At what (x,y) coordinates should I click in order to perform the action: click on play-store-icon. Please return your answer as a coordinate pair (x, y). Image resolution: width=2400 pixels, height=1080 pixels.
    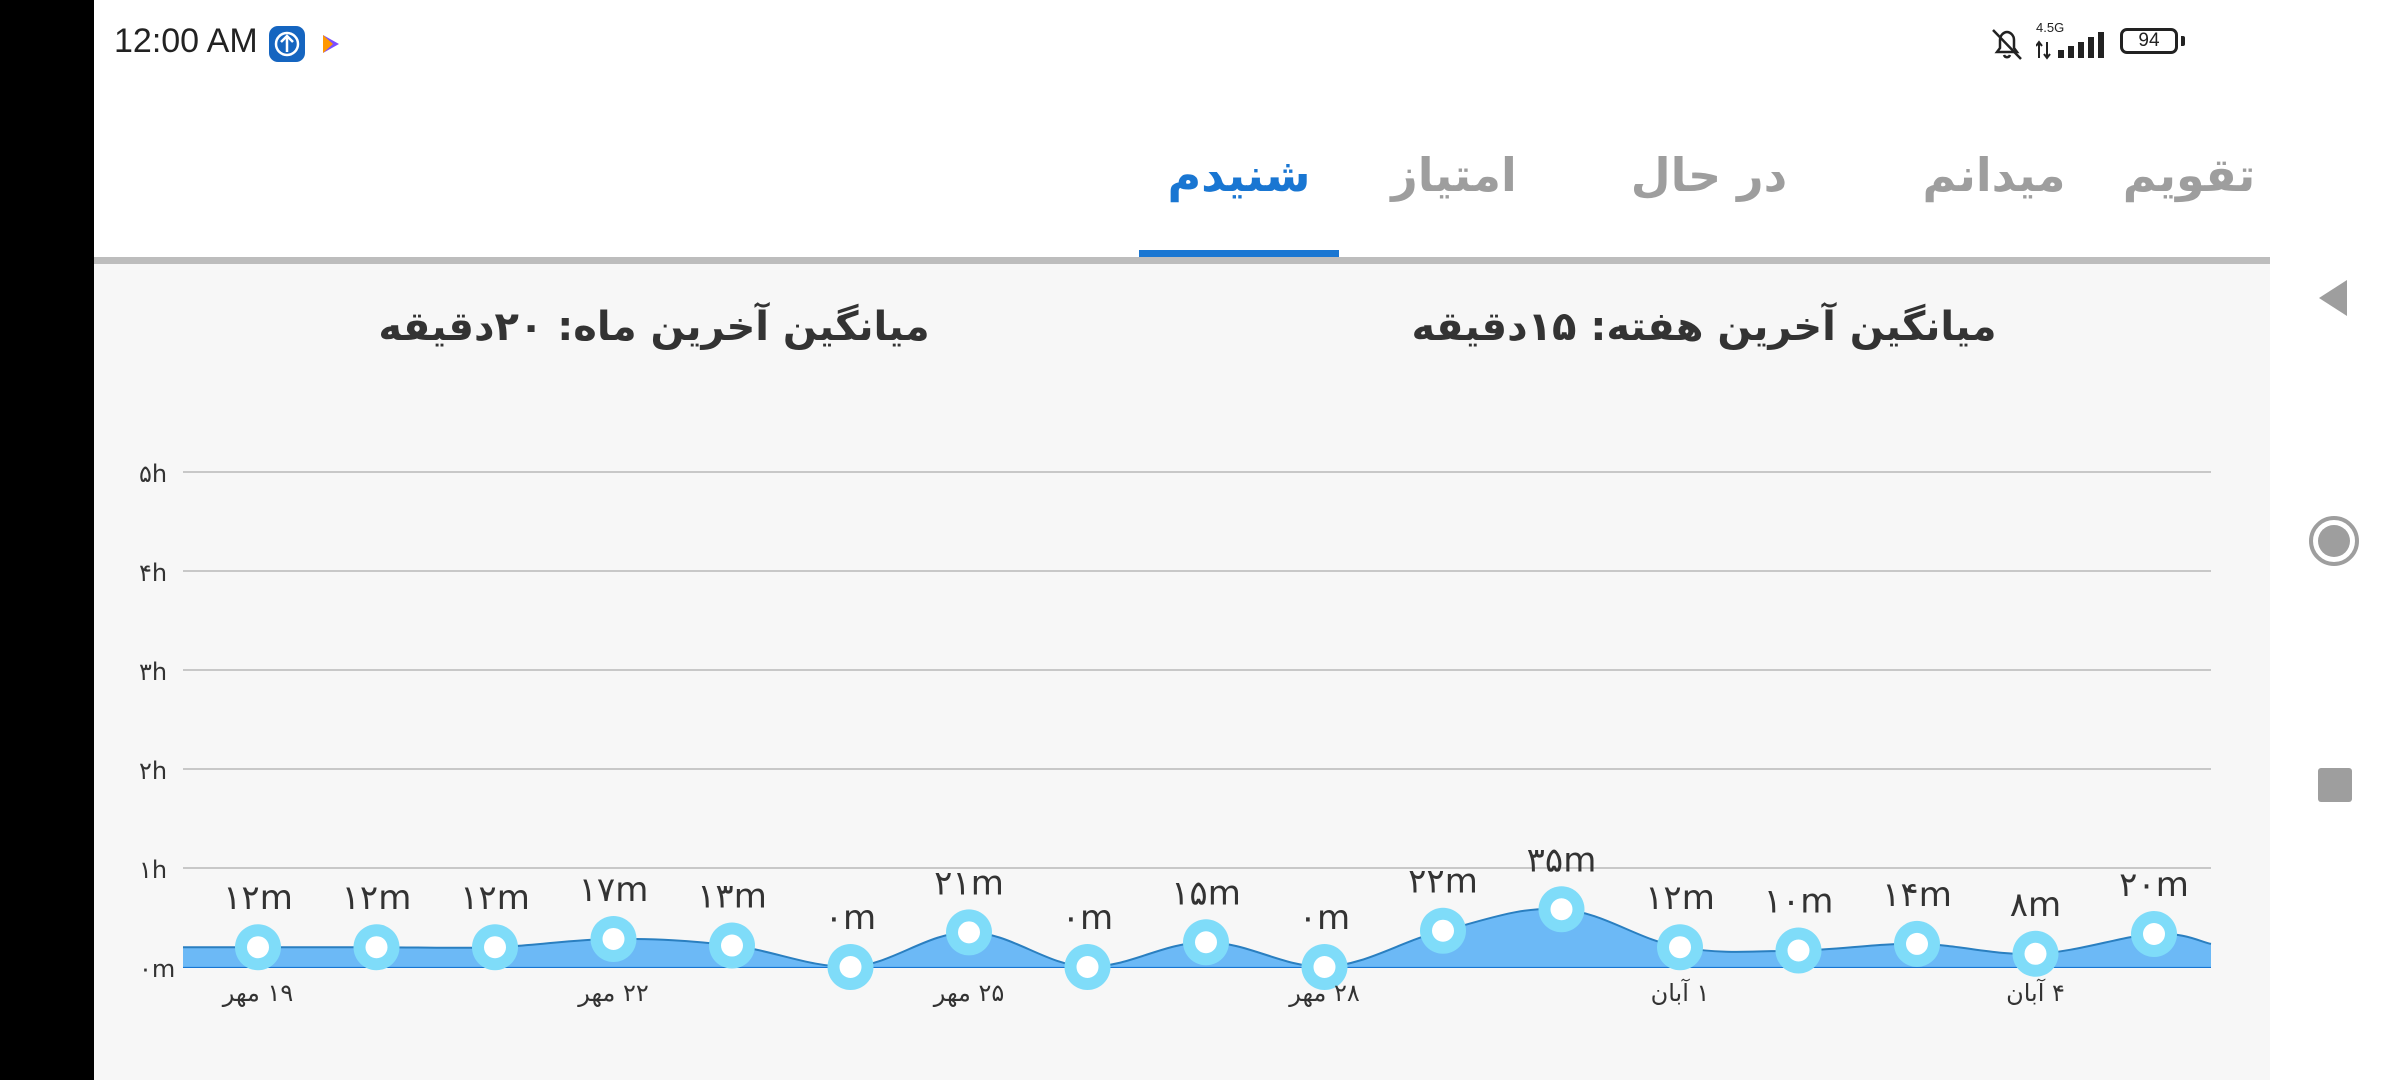
    Looking at the image, I should click on (331, 44).